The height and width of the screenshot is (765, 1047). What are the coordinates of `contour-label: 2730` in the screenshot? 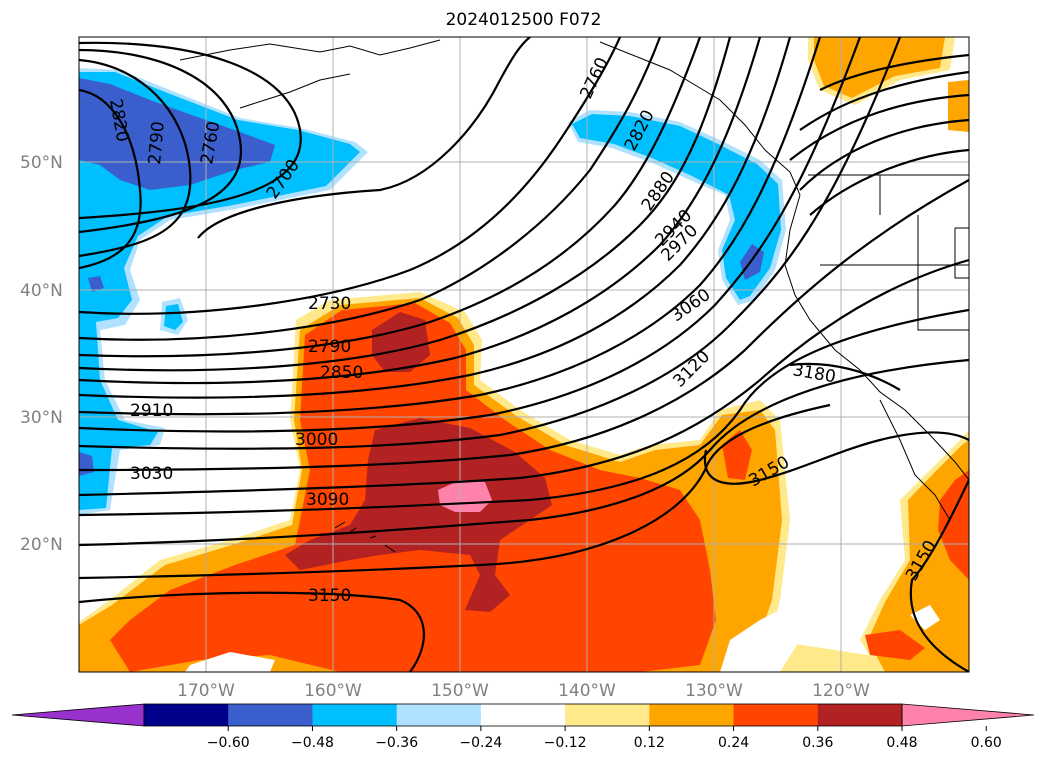 It's located at (329, 304).